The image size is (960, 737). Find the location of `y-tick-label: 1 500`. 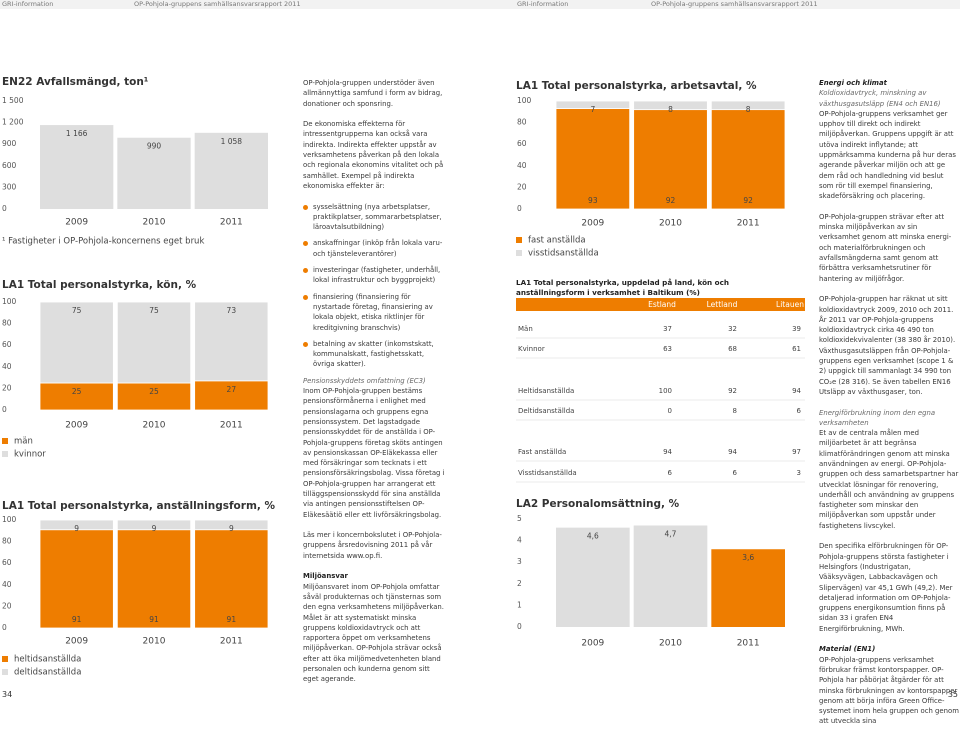

y-tick-label: 1 500 is located at coordinates (13, 100).